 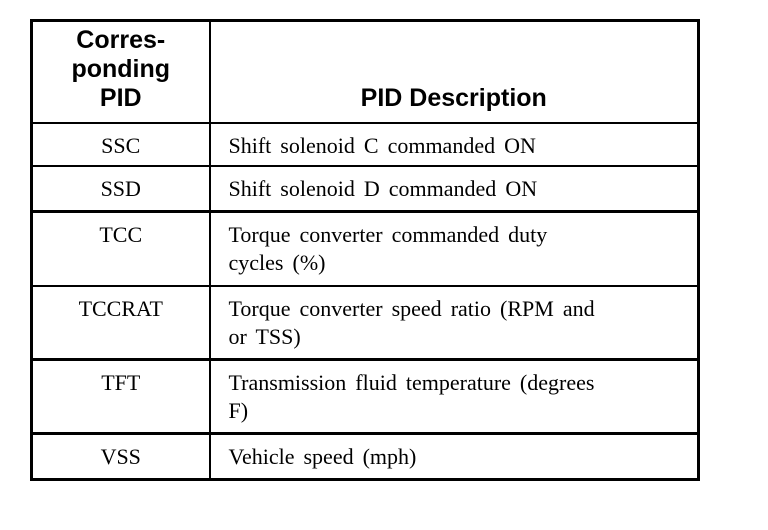 I want to click on pid-code: VSS, so click(x=120, y=456).